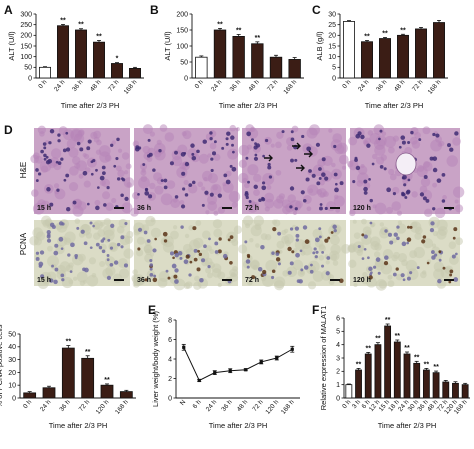  I want to click on chart-c-bar, so click(385, 58).